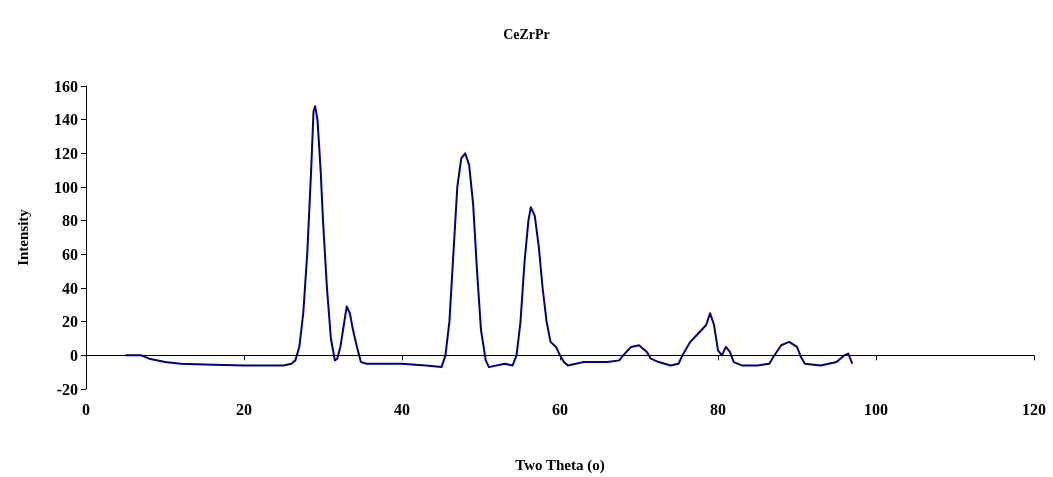 Image resolution: width=1053 pixels, height=477 pixels. Describe the element at coordinates (560, 465) in the screenshot. I see `x-axis-title: Two Theta (o)` at that location.